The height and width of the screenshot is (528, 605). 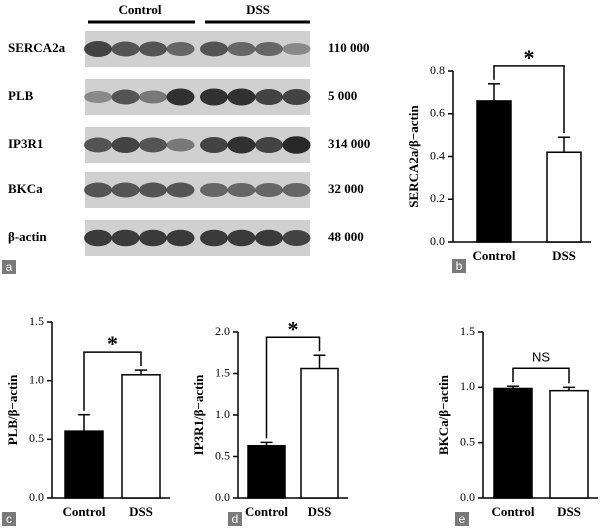 What do you see at coordinates (349, 143) in the screenshot?
I see `row-weight: 314 000` at bounding box center [349, 143].